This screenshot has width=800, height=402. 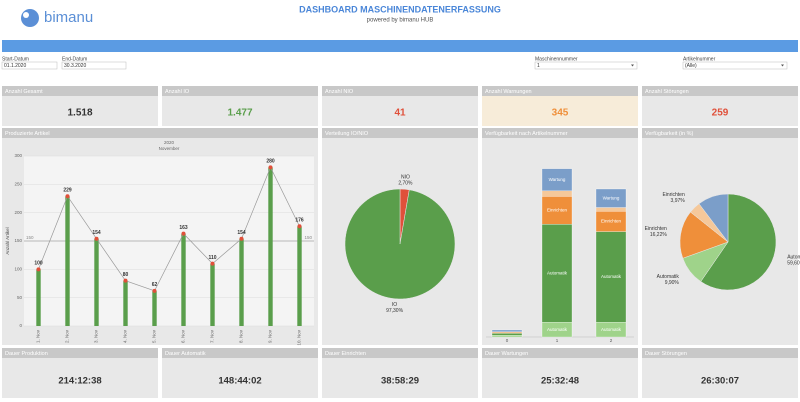 What do you see at coordinates (18, 240) in the screenshot?
I see `y-tick-label: 150` at bounding box center [18, 240].